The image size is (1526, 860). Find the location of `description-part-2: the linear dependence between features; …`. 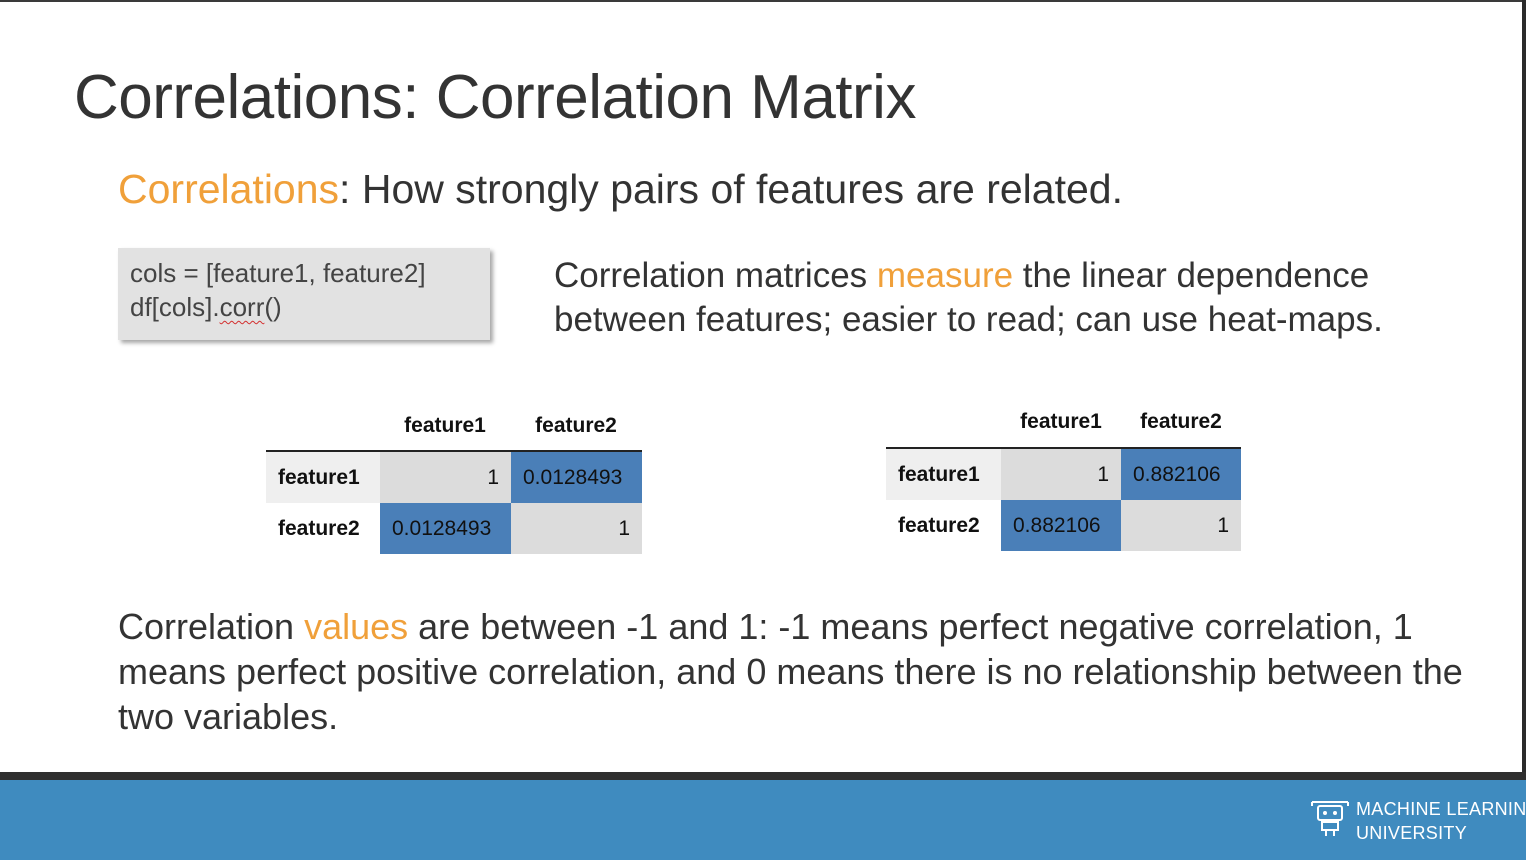

description-part-2: the linear dependence between features; … is located at coordinates (968, 297).